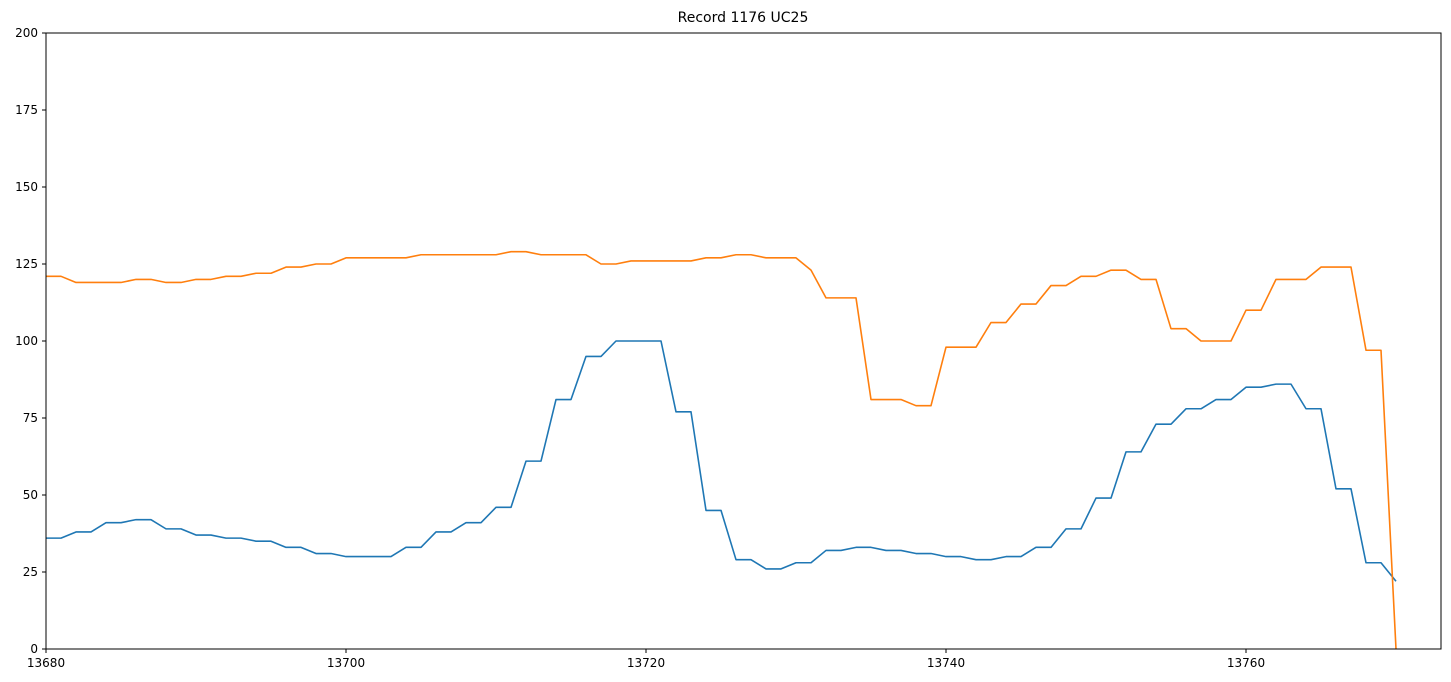 The image size is (1451, 682). Describe the element at coordinates (346, 663) in the screenshot. I see `x-tick-label: 13700` at that location.